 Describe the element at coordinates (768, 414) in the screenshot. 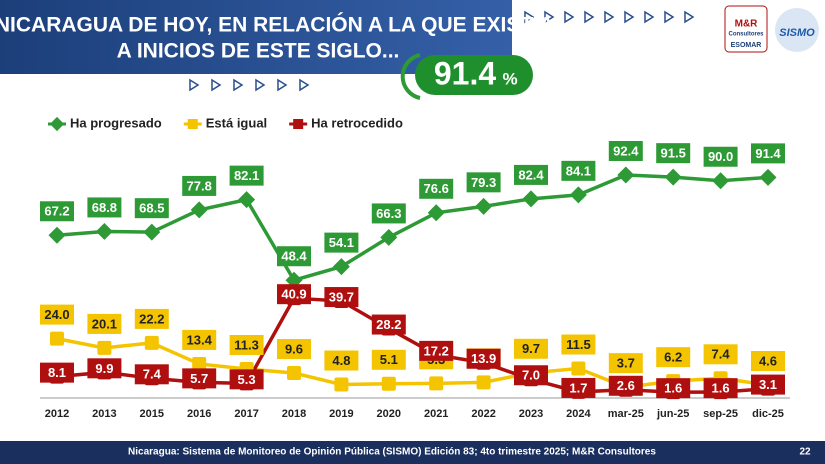

I see `x-tick-label: dic-25` at that location.